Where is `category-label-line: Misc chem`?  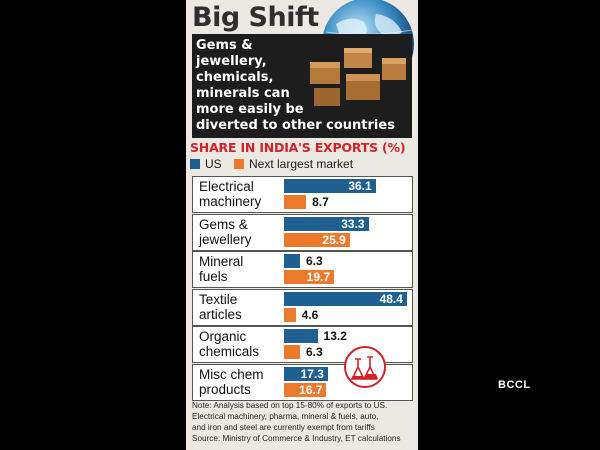 category-label-line: Misc chem is located at coordinates (231, 374).